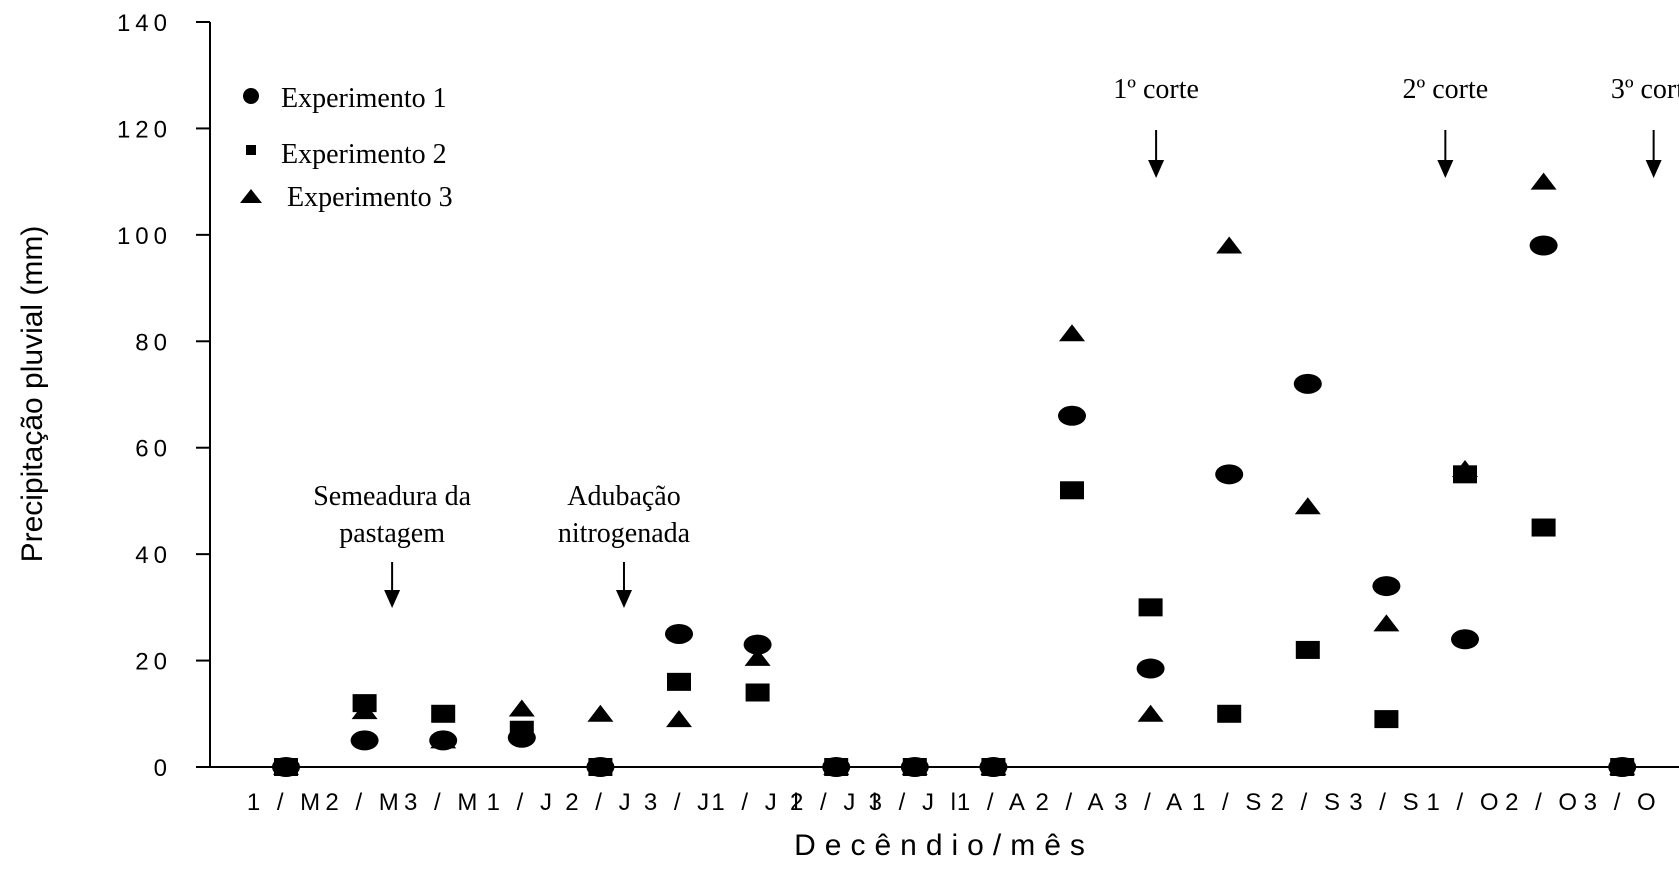 The width and height of the screenshot is (1679, 890). Describe the element at coordinates (392, 496) in the screenshot. I see `annotation-text: Semeadura da` at that location.